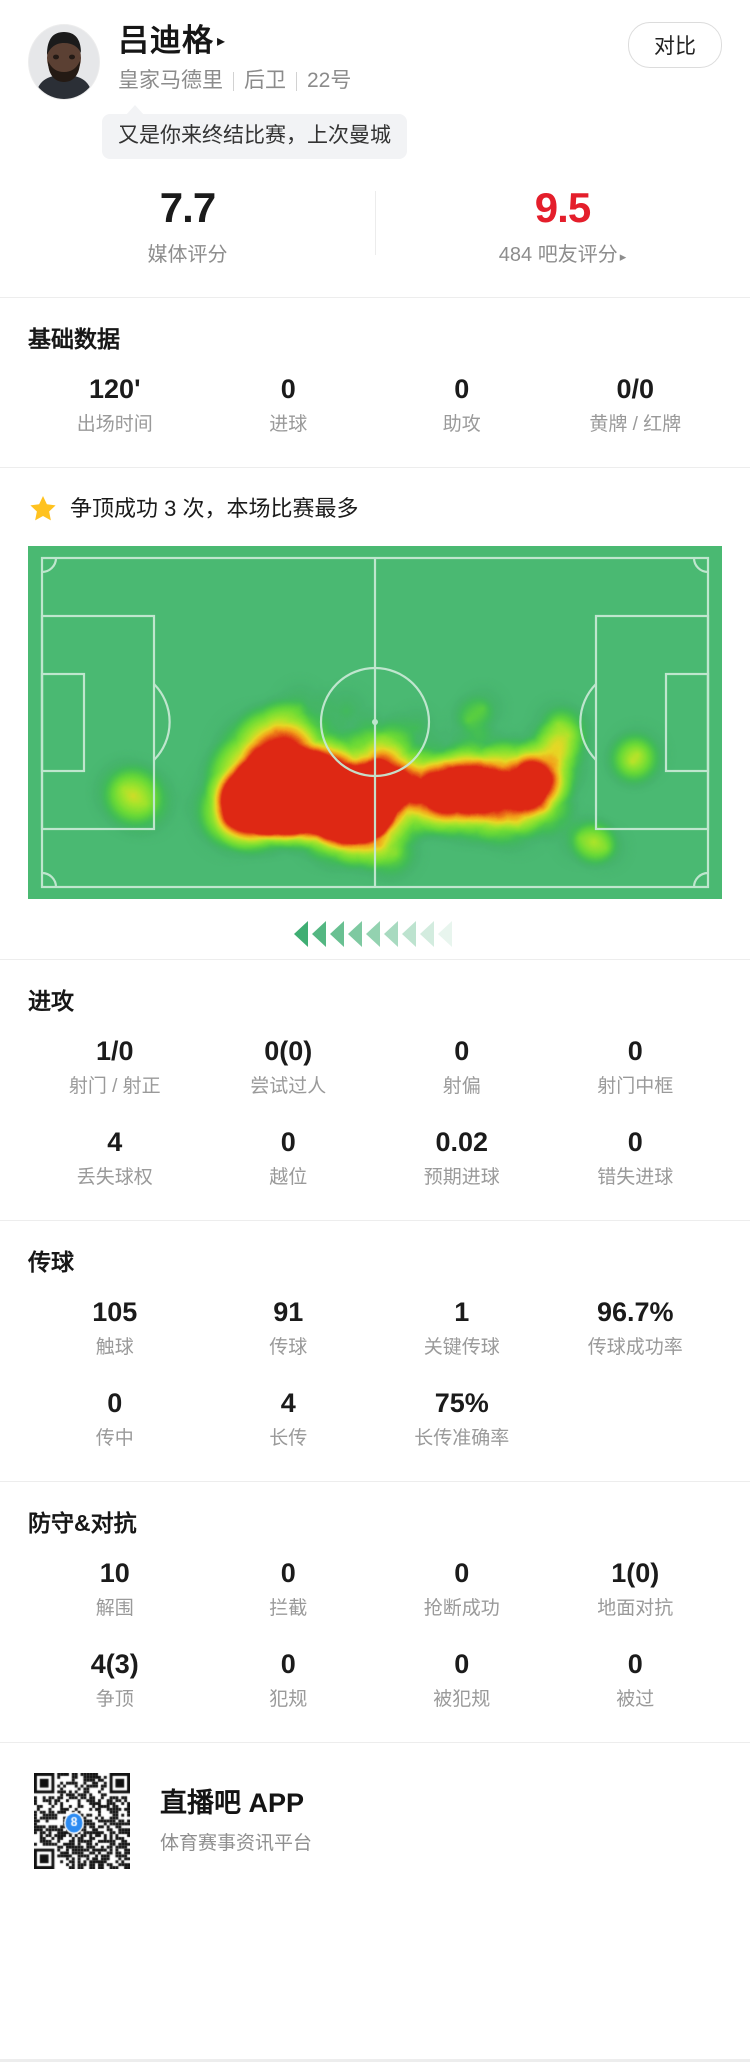  What do you see at coordinates (562, 226) in the screenshot?
I see `fan-rating: 9.5 484 吧友评分 ▸` at bounding box center [562, 226].